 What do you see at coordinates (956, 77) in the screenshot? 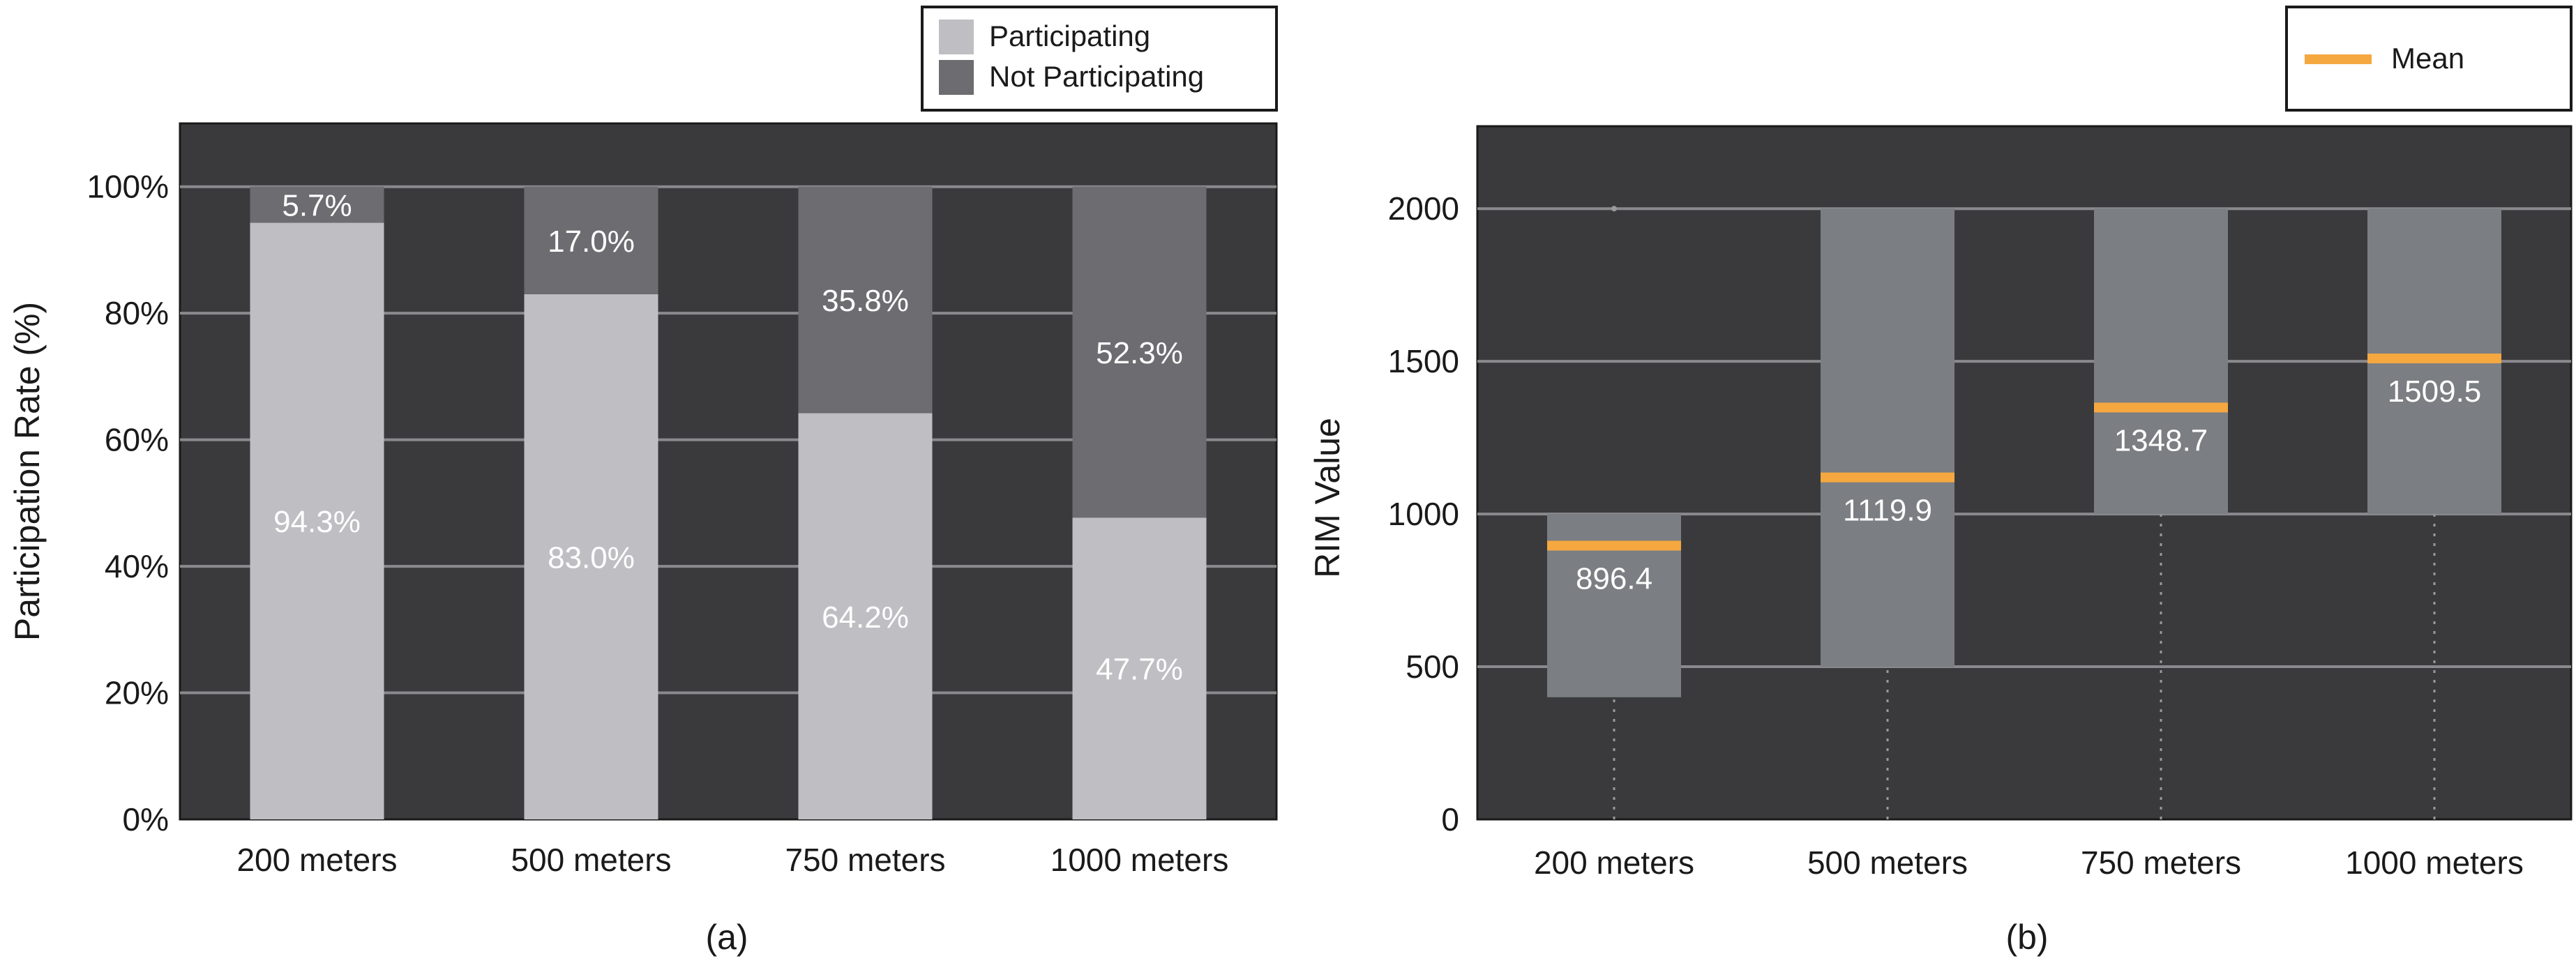
I see `legend-swatch-not-participating` at bounding box center [956, 77].